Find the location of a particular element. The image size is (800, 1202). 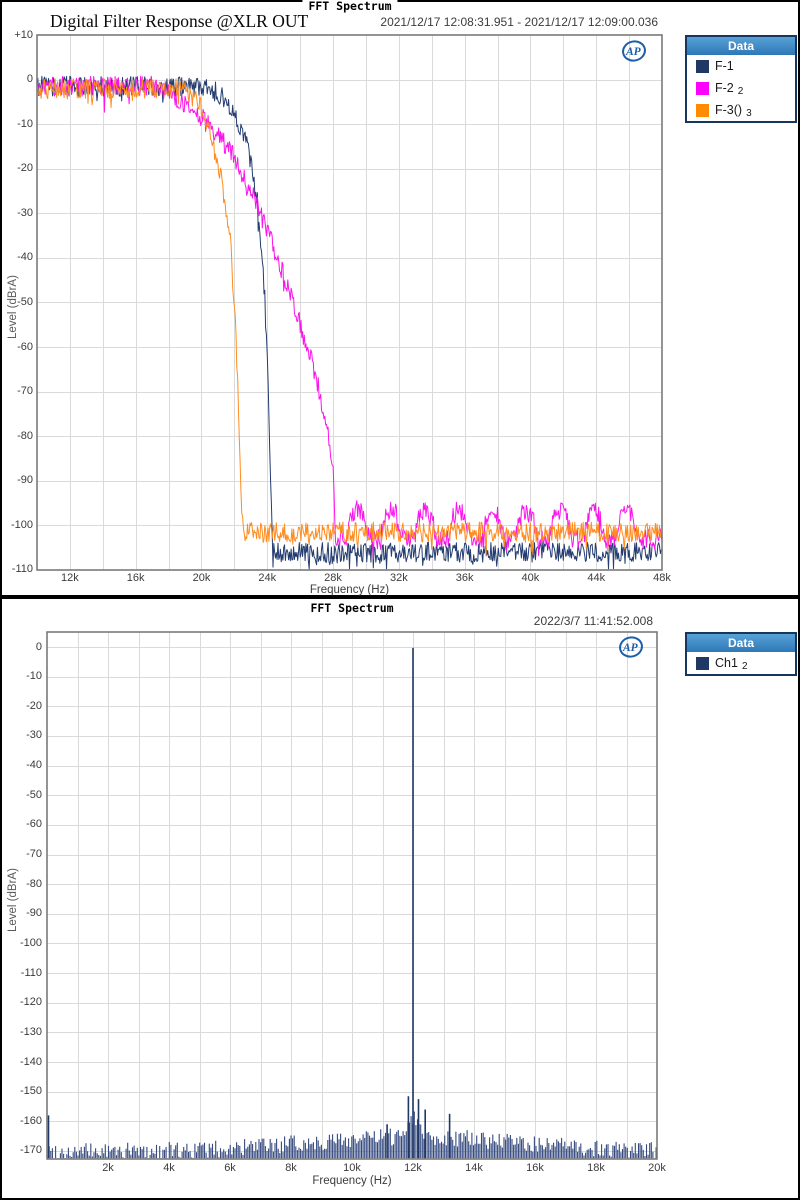

x-tick-label: 2k is located at coordinates (108, 1168).